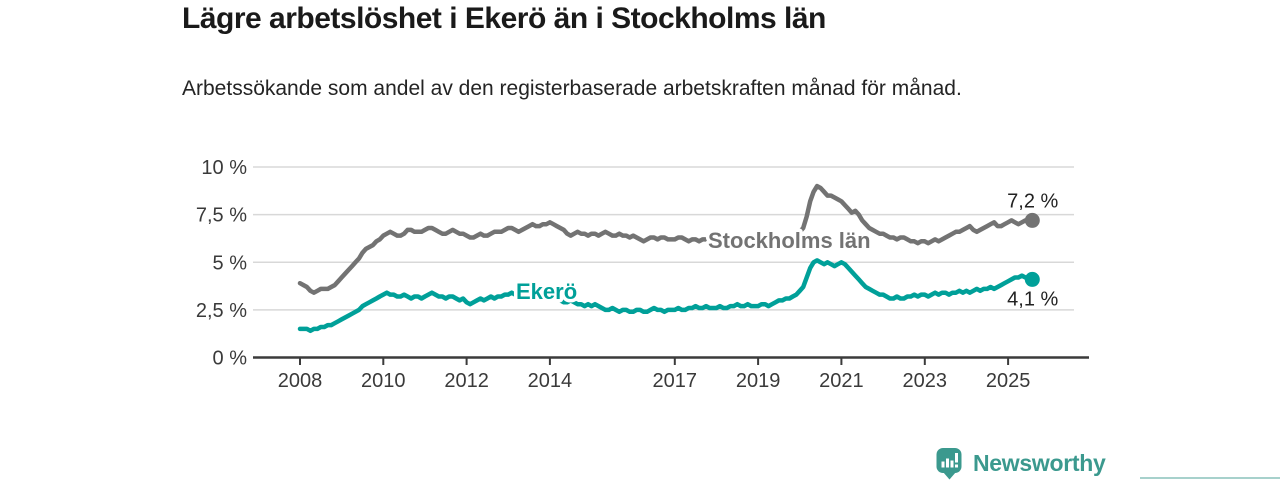  Describe the element at coordinates (300, 381) in the screenshot. I see `x-tick-2008: 2008` at that location.